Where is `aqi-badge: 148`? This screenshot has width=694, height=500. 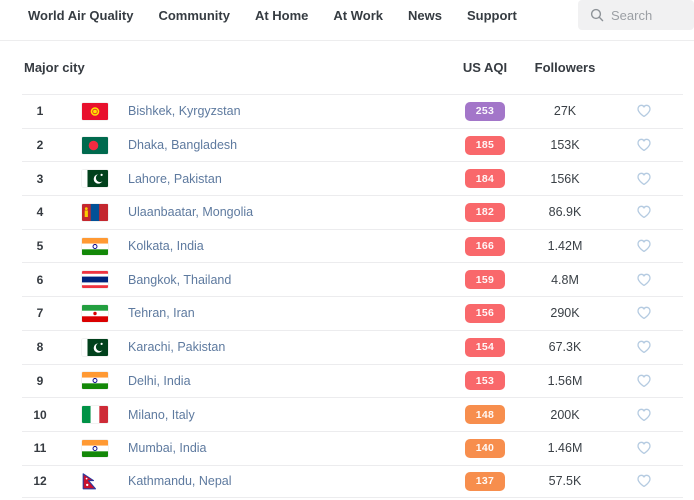
aqi-badge: 148 is located at coordinates (485, 415).